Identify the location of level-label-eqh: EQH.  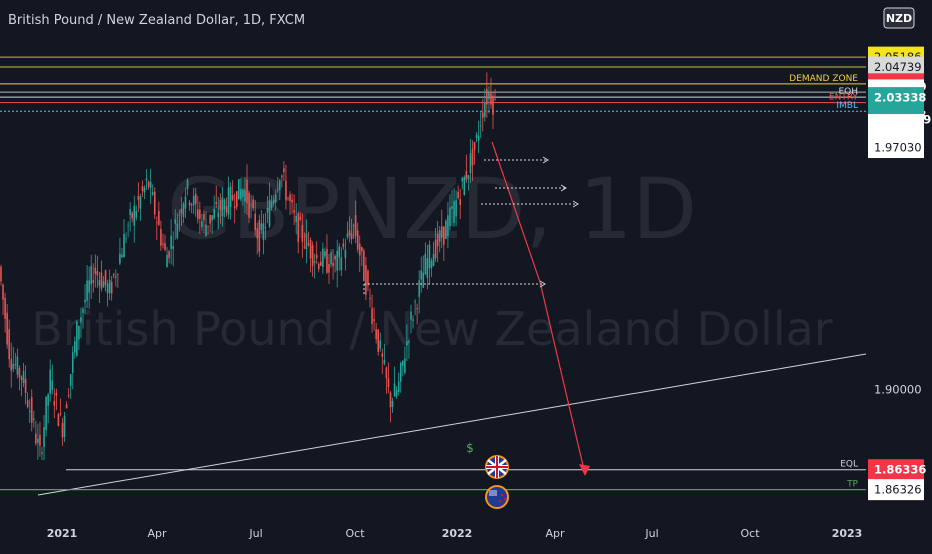
(848, 92).